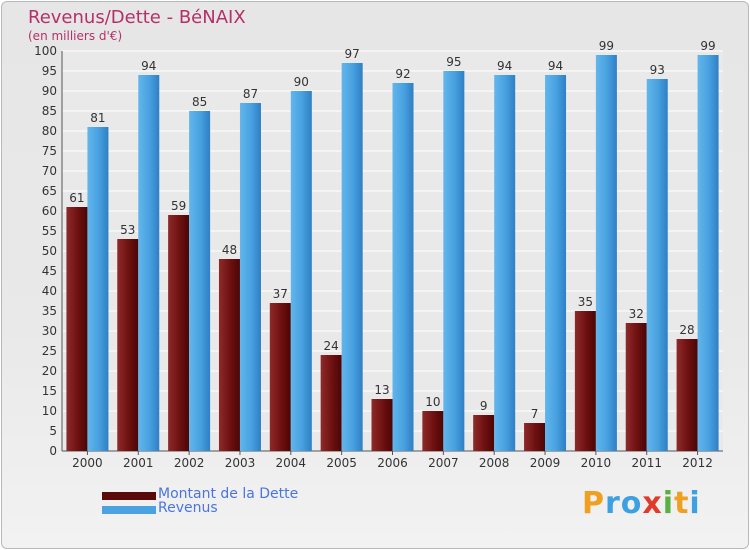 Image resolution: width=750 pixels, height=550 pixels. Describe the element at coordinates (127, 230) in the screenshot. I see `data-label-debt: 53` at that location.